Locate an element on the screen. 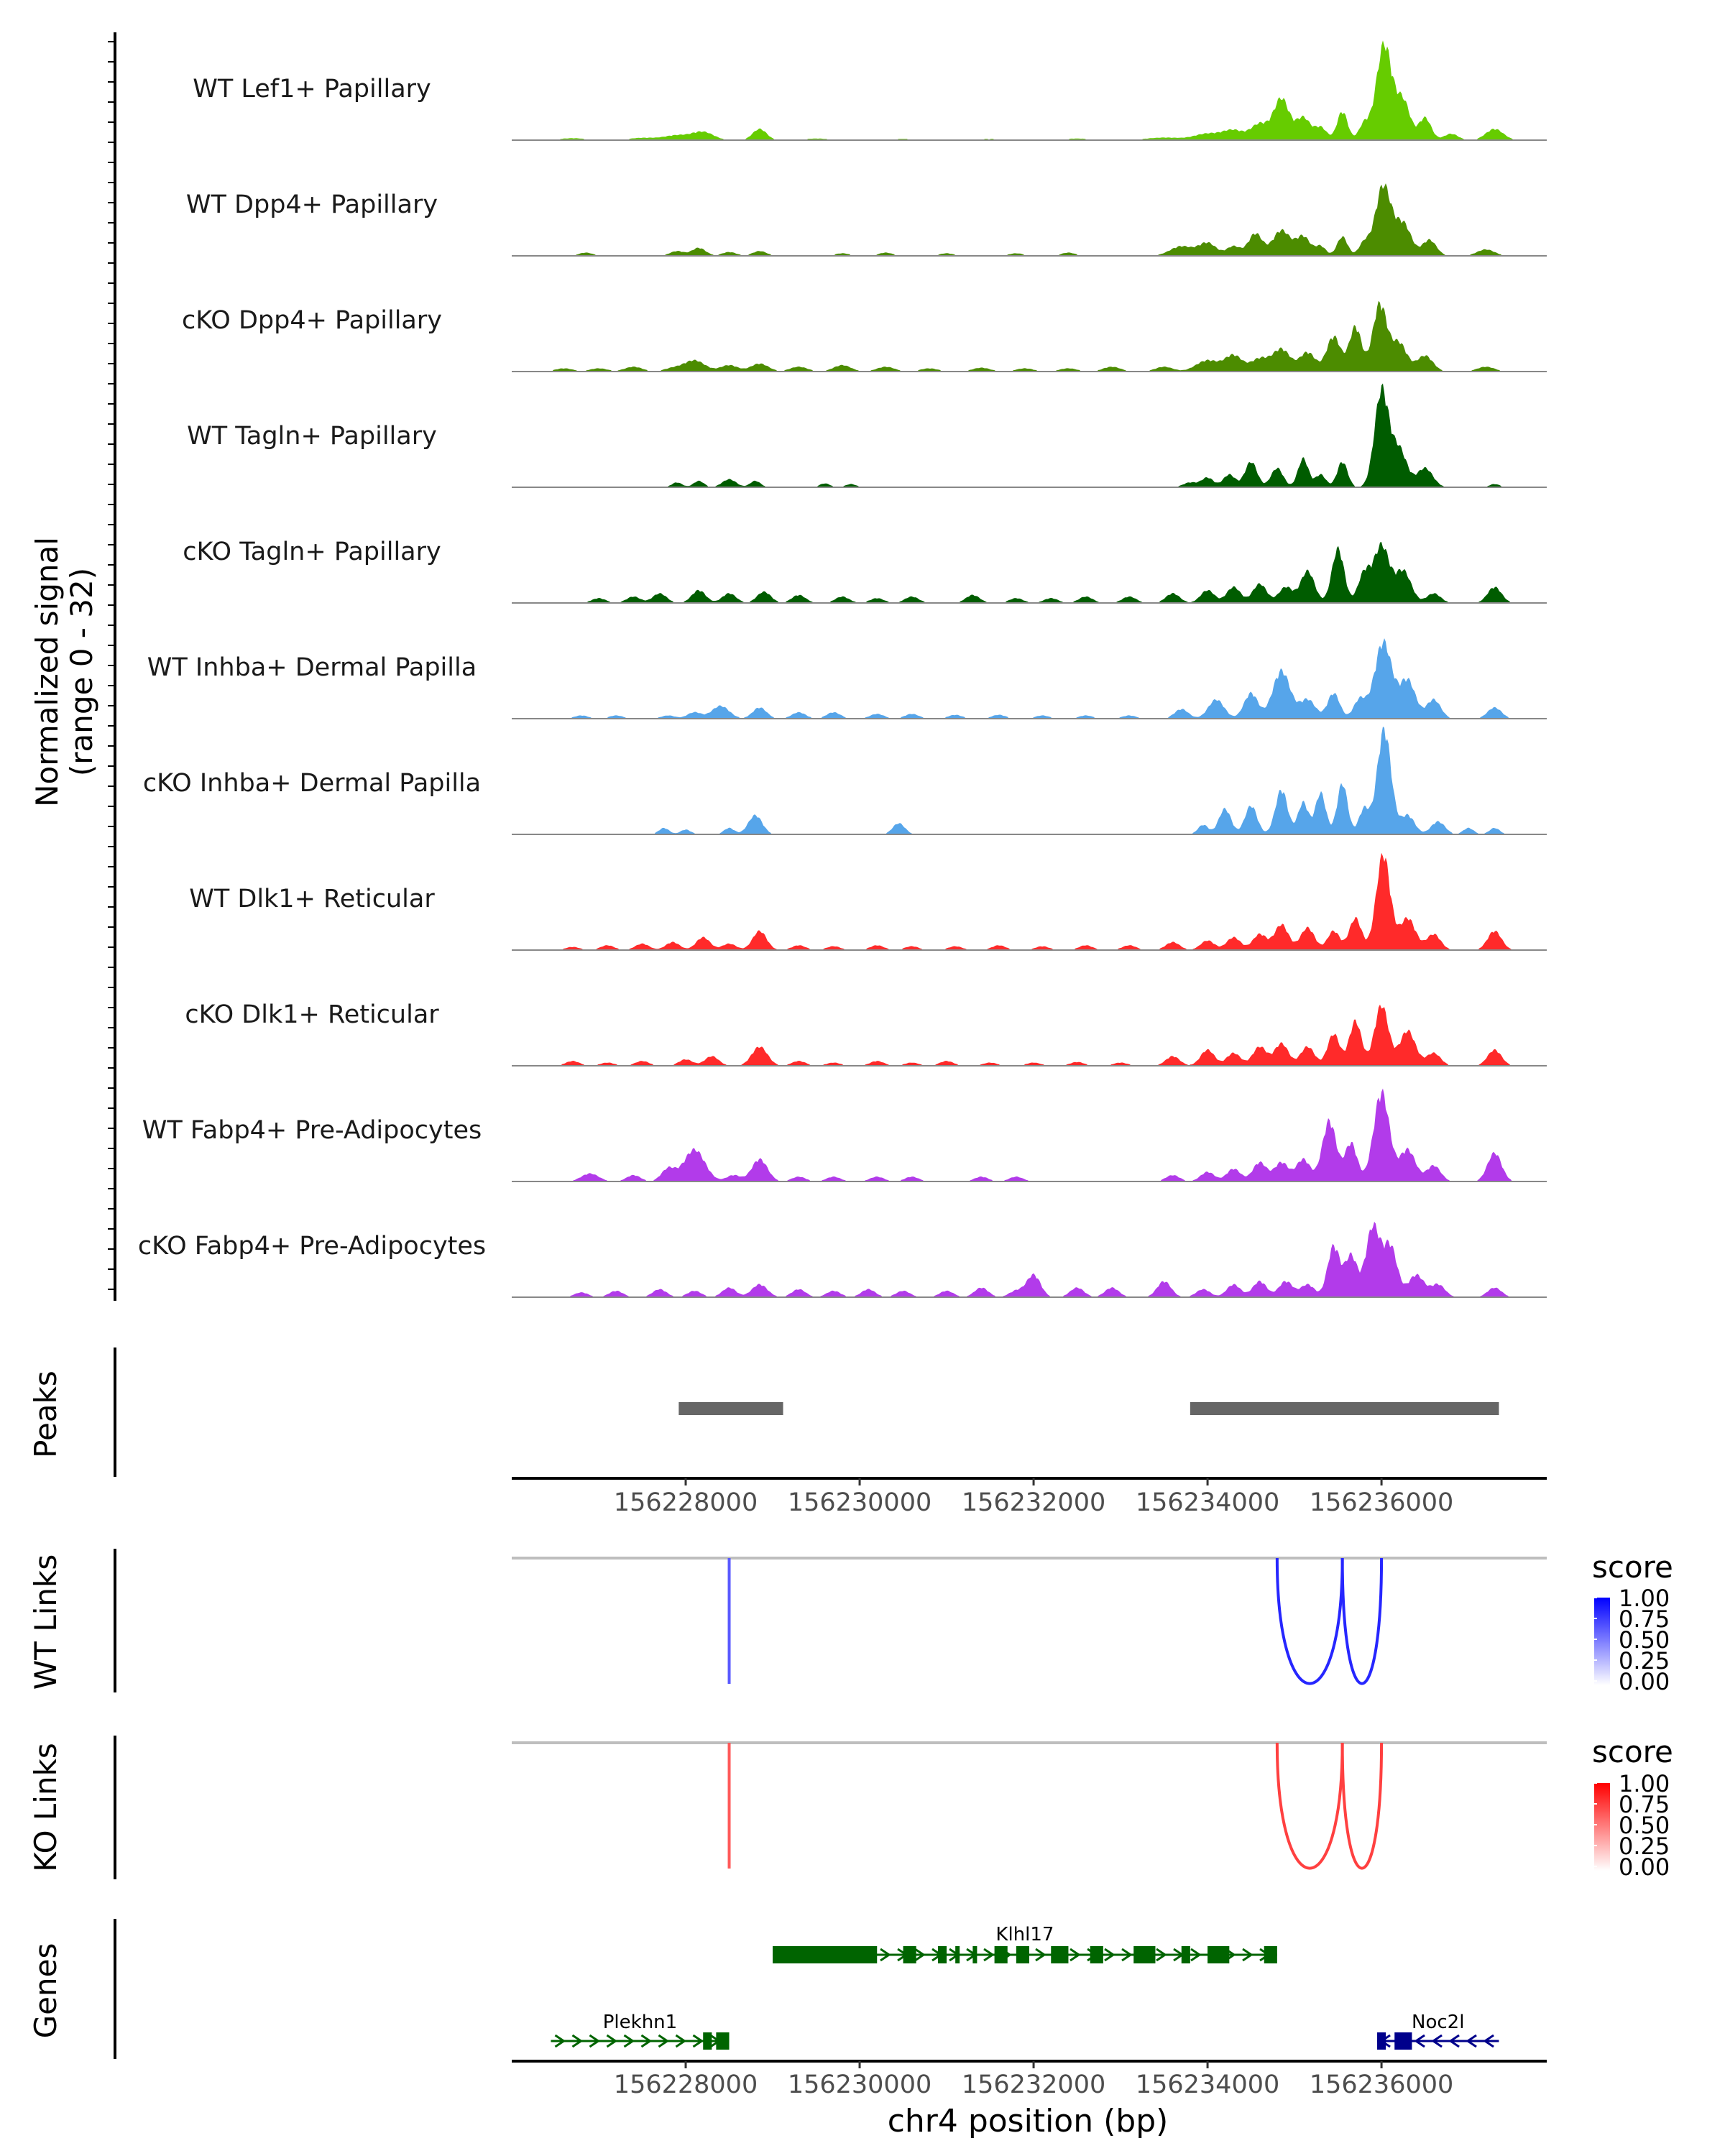  track-label: cKO Dlk1+ Reticular is located at coordinates (312, 1014).